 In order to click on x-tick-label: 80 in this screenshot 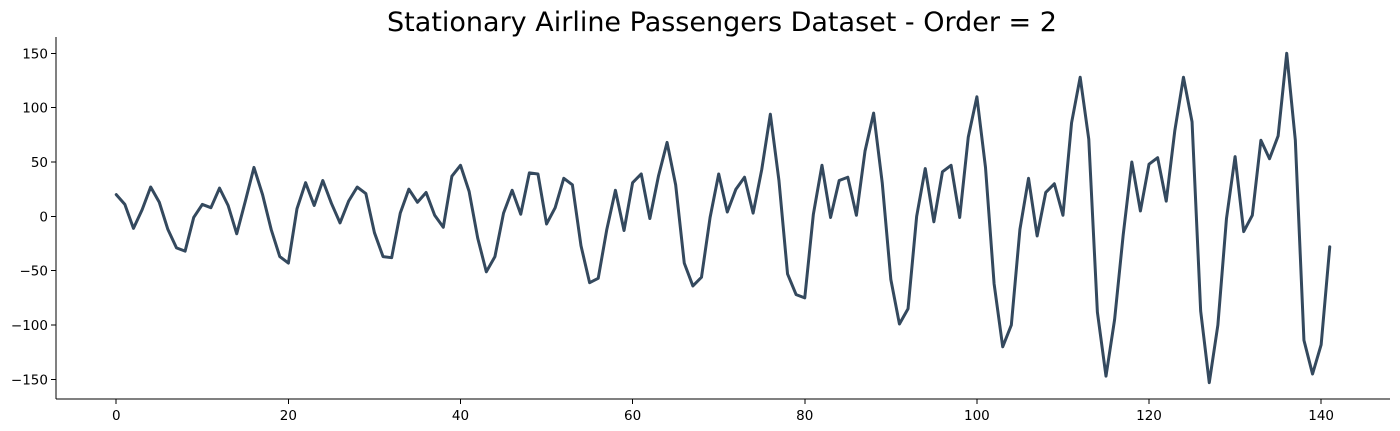, I will do `click(804, 416)`.